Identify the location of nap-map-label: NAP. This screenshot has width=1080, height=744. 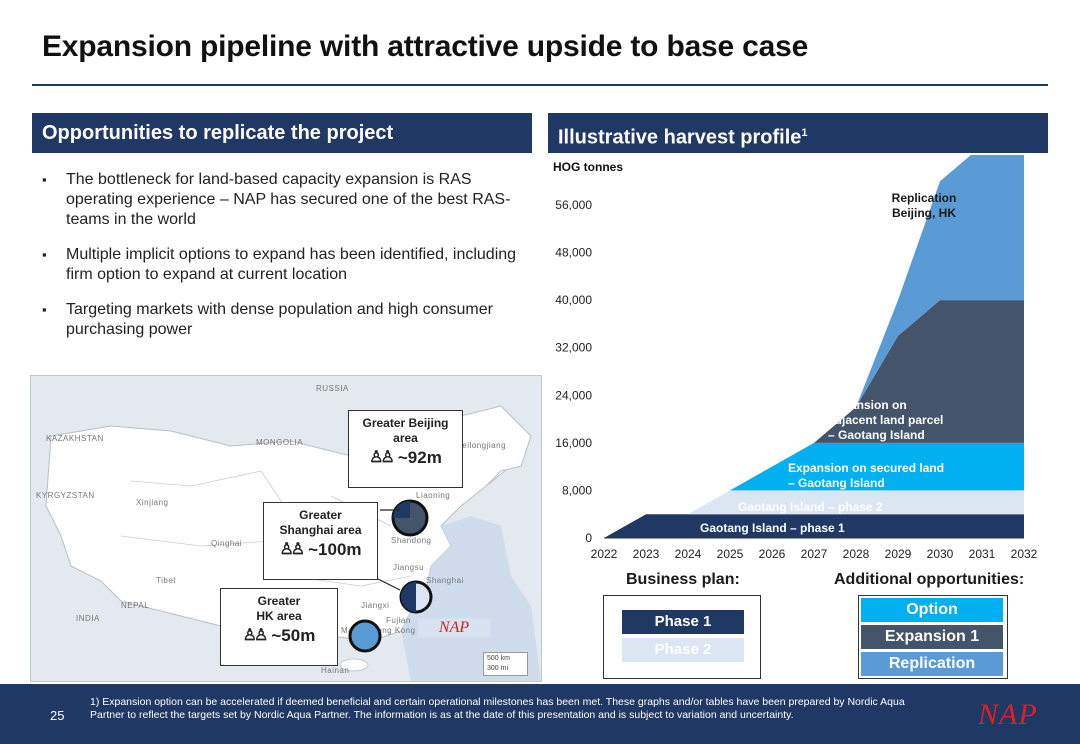
(454, 628).